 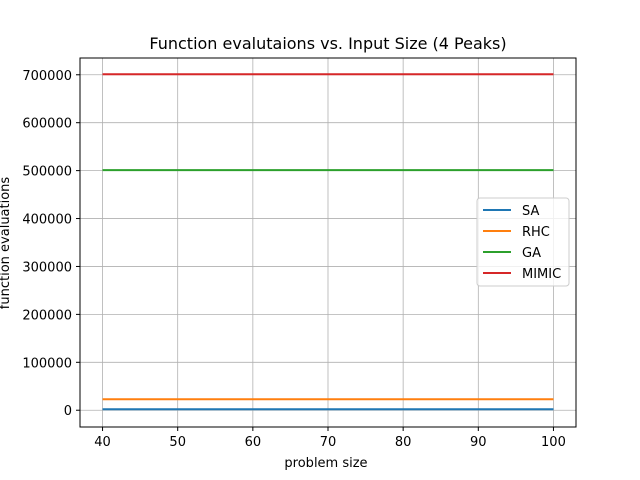 What do you see at coordinates (531, 253) in the screenshot?
I see `legend-label-ga: GA` at bounding box center [531, 253].